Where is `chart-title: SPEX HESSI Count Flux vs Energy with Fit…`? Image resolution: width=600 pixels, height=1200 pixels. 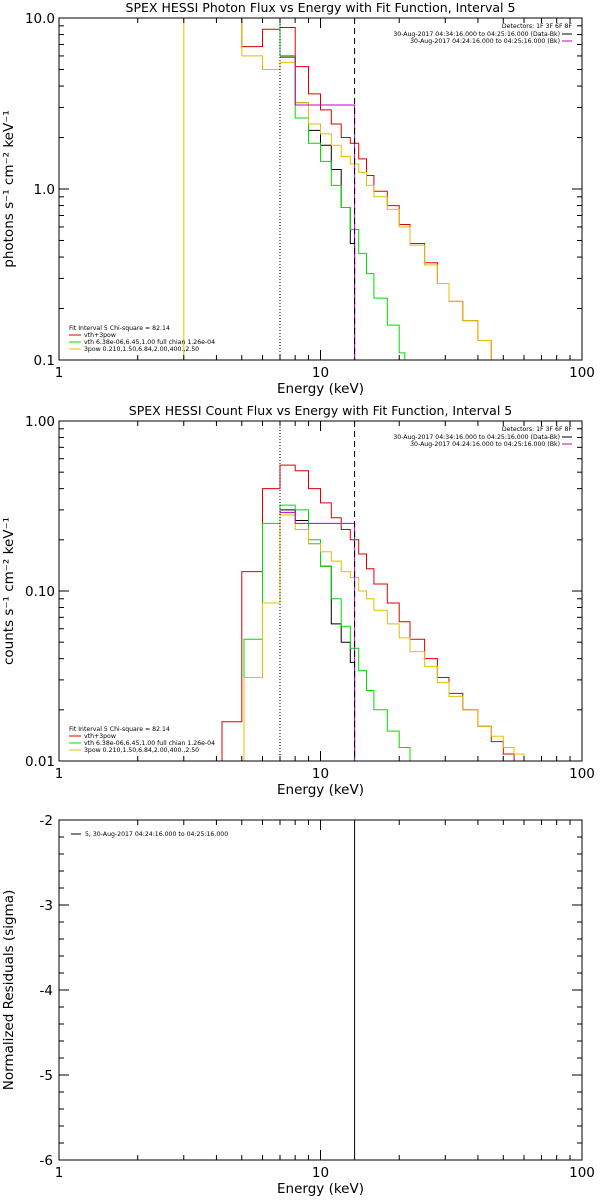 chart-title: SPEX HESSI Count Flux vs Energy with Fit… is located at coordinates (320, 410).